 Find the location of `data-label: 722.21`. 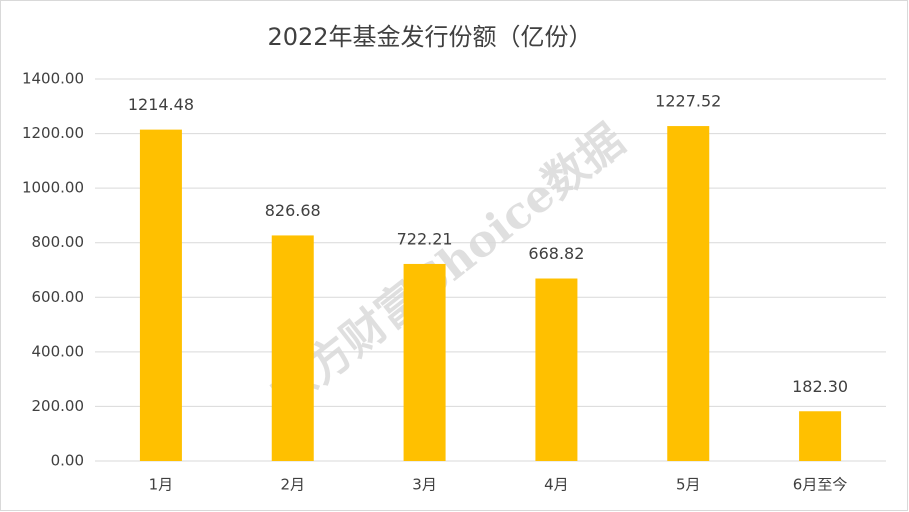

data-label: 722.21 is located at coordinates (425, 238).